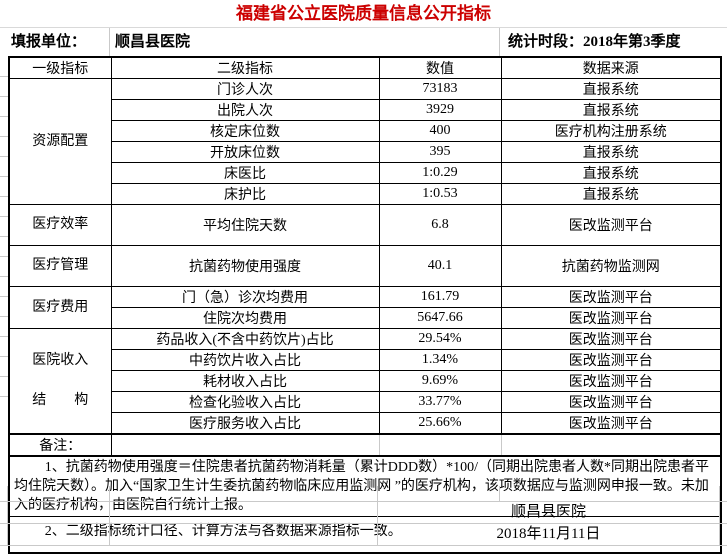  What do you see at coordinates (245, 339) in the screenshot?
I see `indicator-cell: 药品收入(不含中药饮片)占比` at bounding box center [245, 339].